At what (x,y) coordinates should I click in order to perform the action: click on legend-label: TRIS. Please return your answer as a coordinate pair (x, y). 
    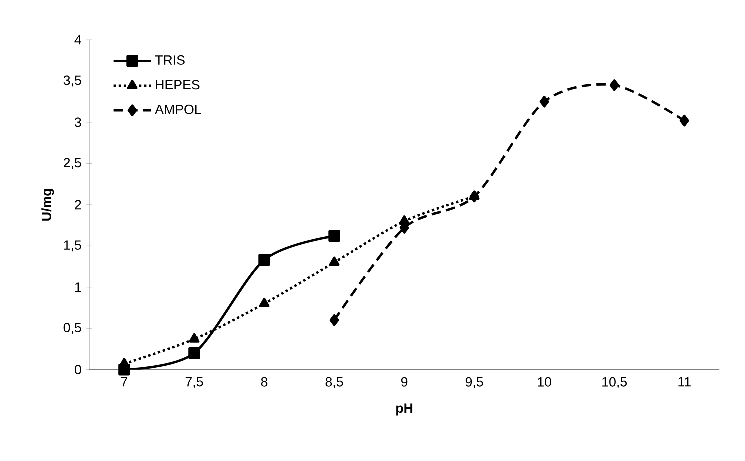
    Looking at the image, I should click on (170, 61).